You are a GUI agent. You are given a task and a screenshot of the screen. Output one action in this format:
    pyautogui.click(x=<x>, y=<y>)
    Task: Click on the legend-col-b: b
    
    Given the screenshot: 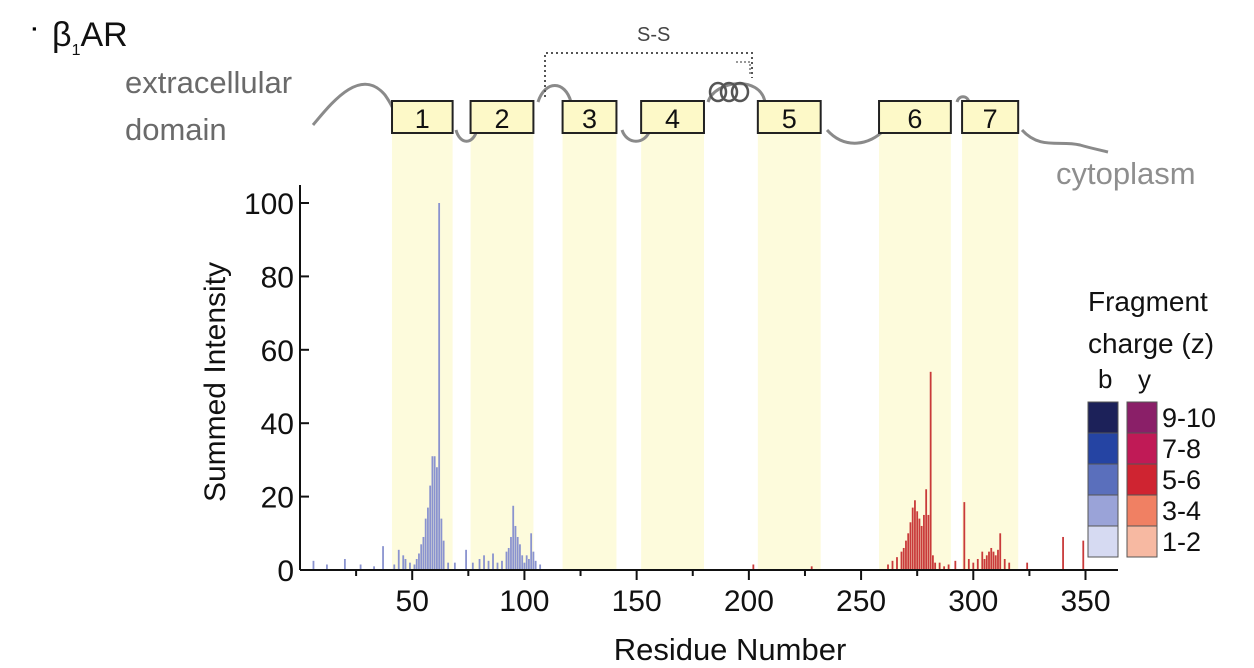 What is the action you would take?
    pyautogui.click(x=1105, y=379)
    